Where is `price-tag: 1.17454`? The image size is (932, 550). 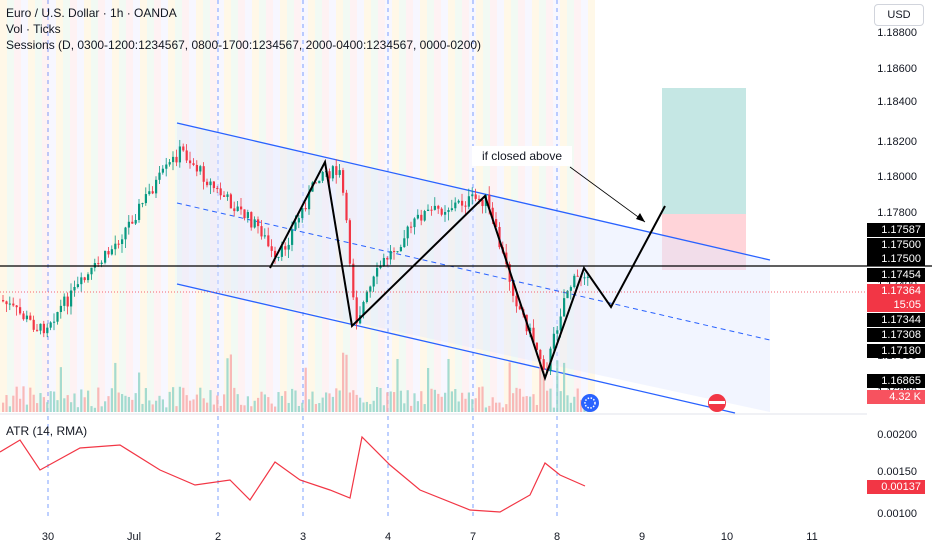 price-tag: 1.17454 is located at coordinates (896, 275).